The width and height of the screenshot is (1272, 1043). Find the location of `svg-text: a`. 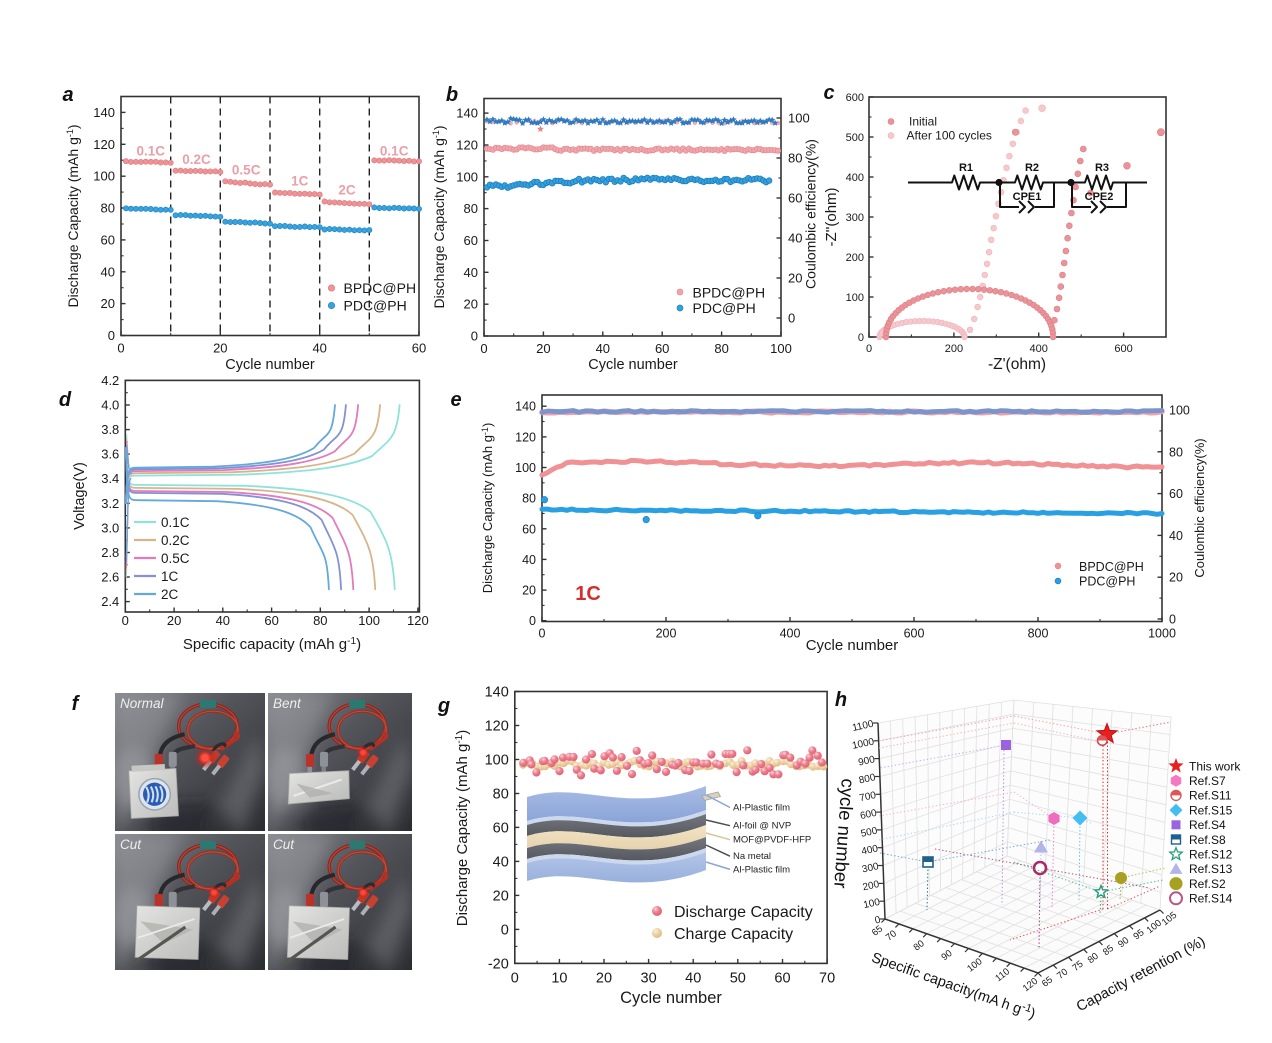

svg-text: a is located at coordinates (67, 95).